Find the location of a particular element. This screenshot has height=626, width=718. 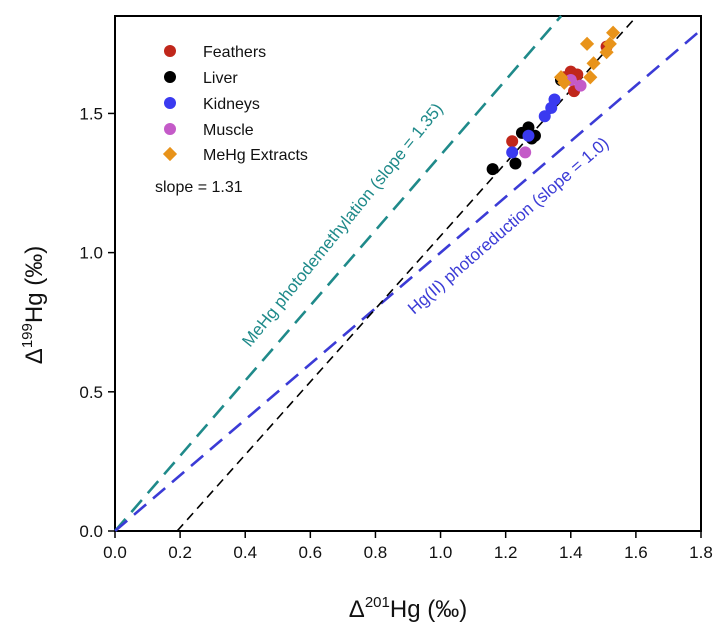

point-feathers is located at coordinates (512, 141).